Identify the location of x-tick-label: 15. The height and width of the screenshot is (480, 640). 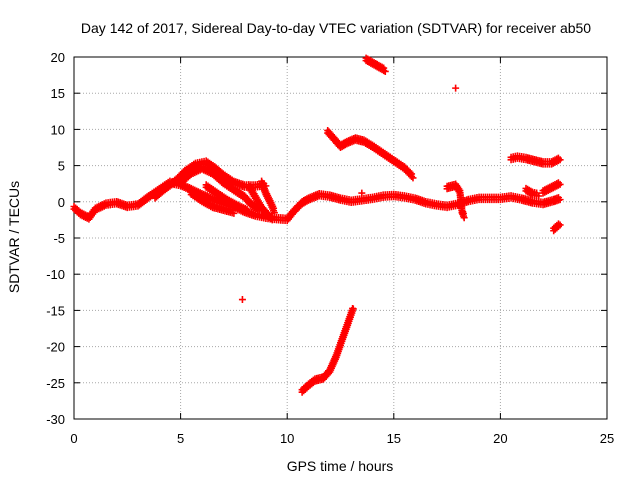
(394, 438).